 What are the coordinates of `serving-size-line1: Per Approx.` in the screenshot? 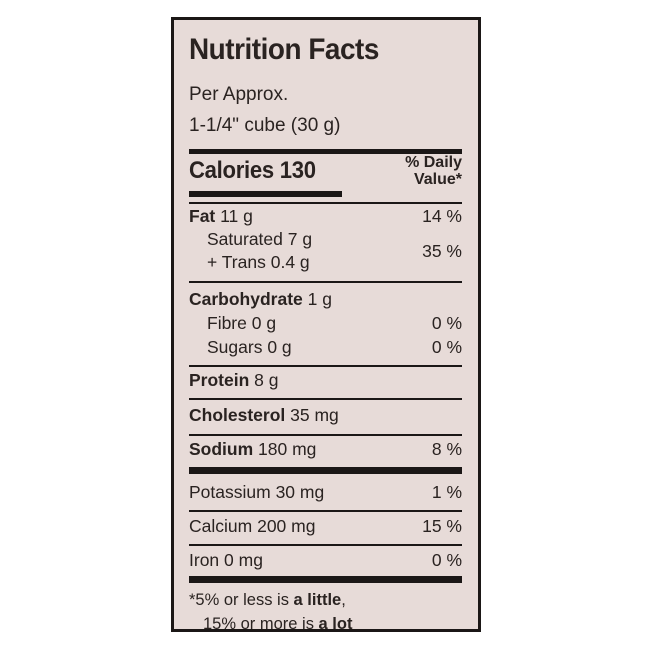 It's located at (239, 94).